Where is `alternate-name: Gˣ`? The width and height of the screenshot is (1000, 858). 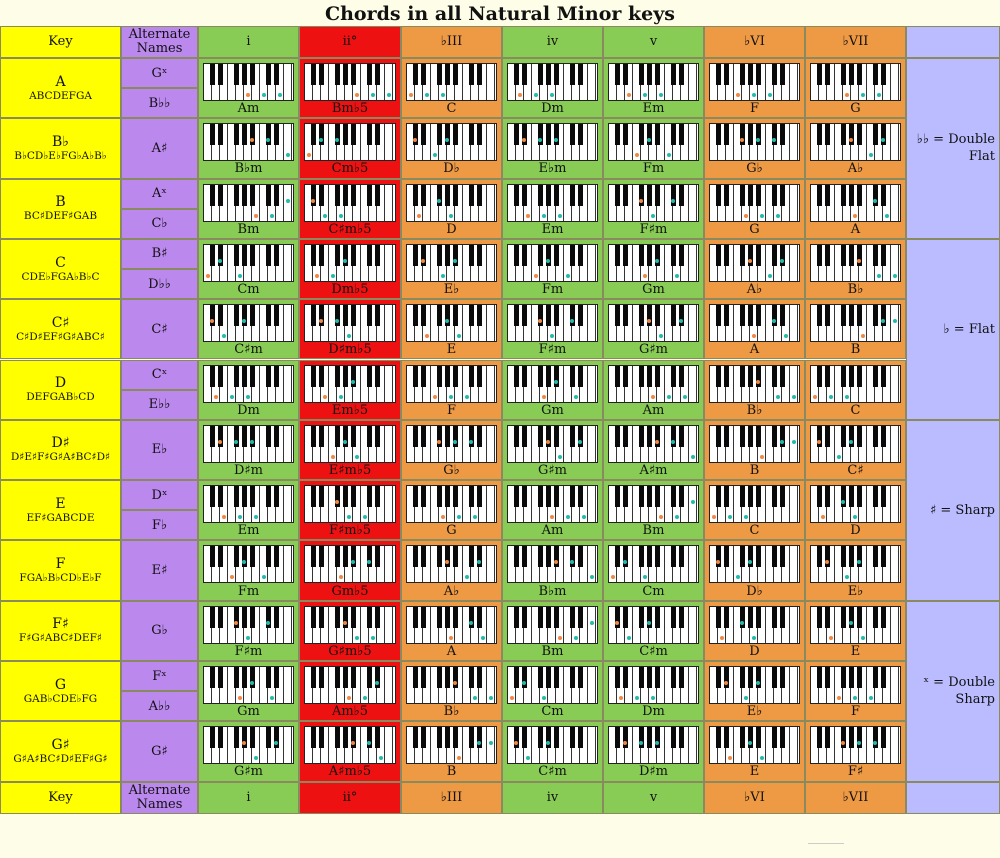 alternate-name: Gˣ is located at coordinates (159, 73).